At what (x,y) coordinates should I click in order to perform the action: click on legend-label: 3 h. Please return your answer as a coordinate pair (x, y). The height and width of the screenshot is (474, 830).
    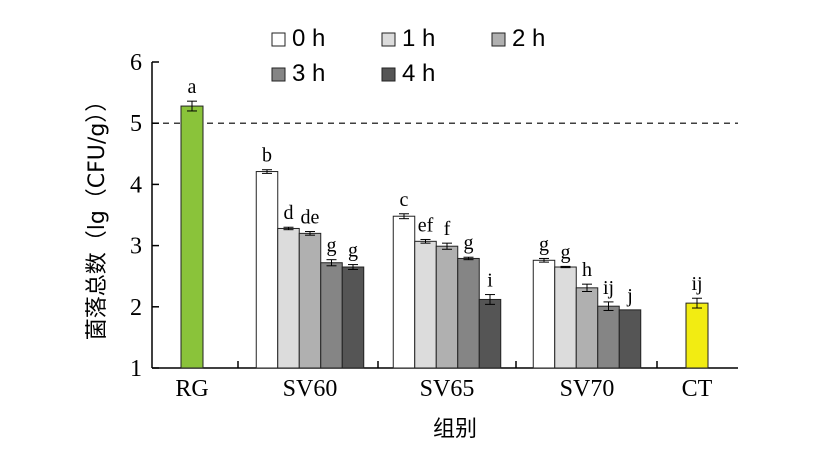
    Looking at the image, I should click on (308, 73).